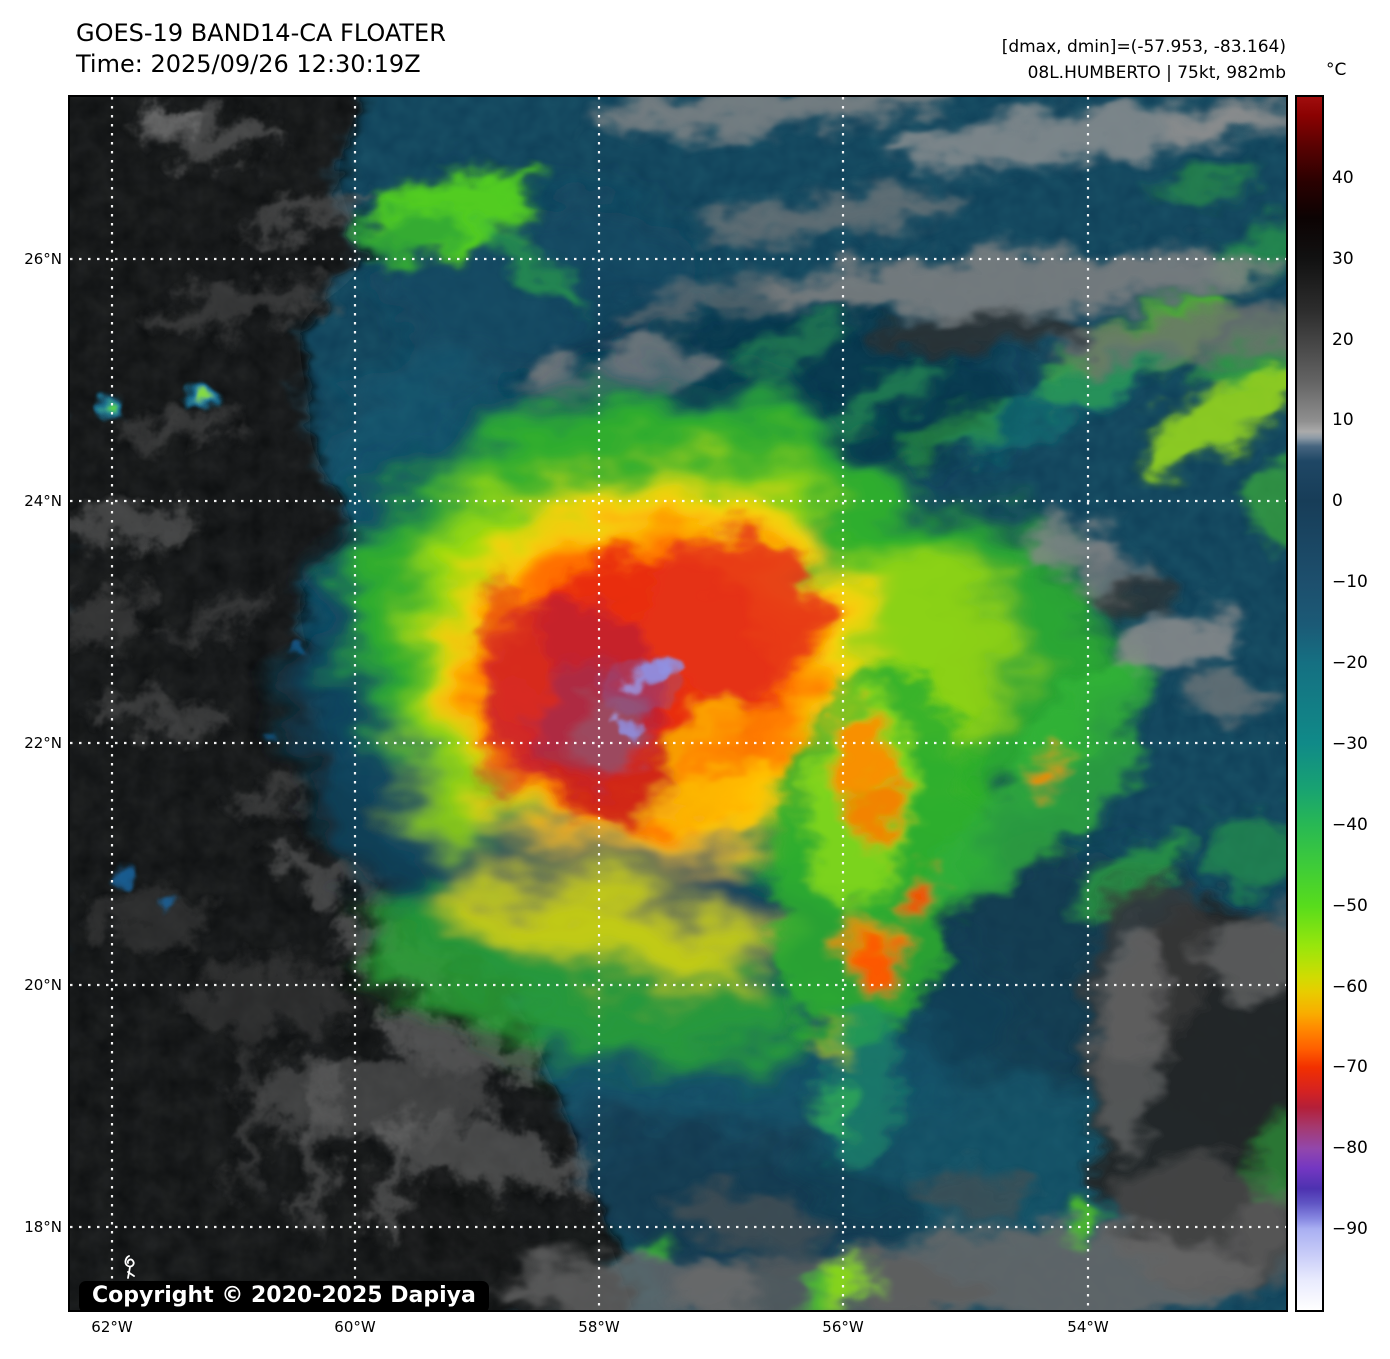 The width and height of the screenshot is (1390, 1359). Describe the element at coordinates (1156, 73) in the screenshot. I see `storm-id-intensity: 08L.HUMBERTO | 75kt, 982mb` at that location.